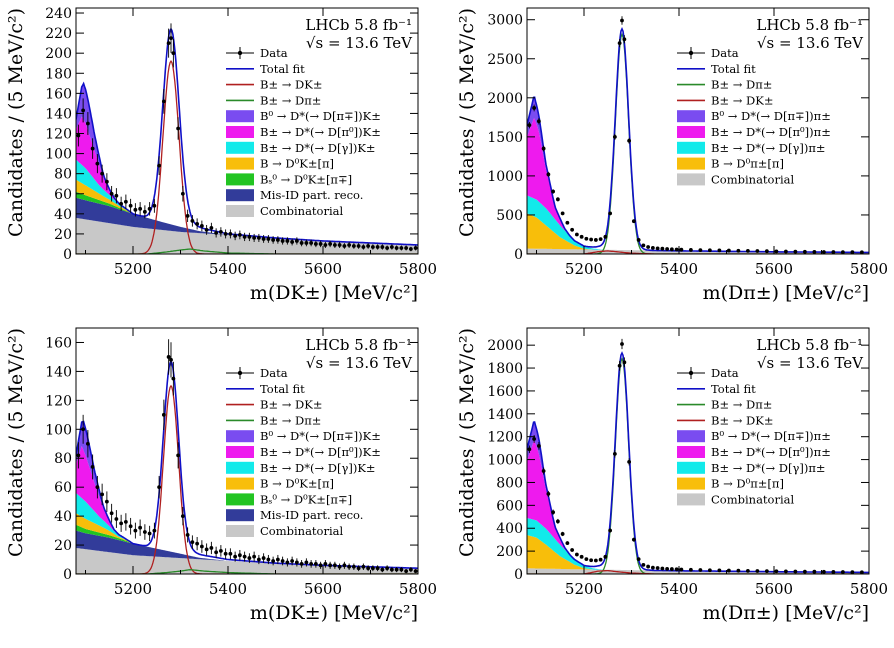  Describe the element at coordinates (698, 462) in the screenshot. I see `total-fit-line` at that location.